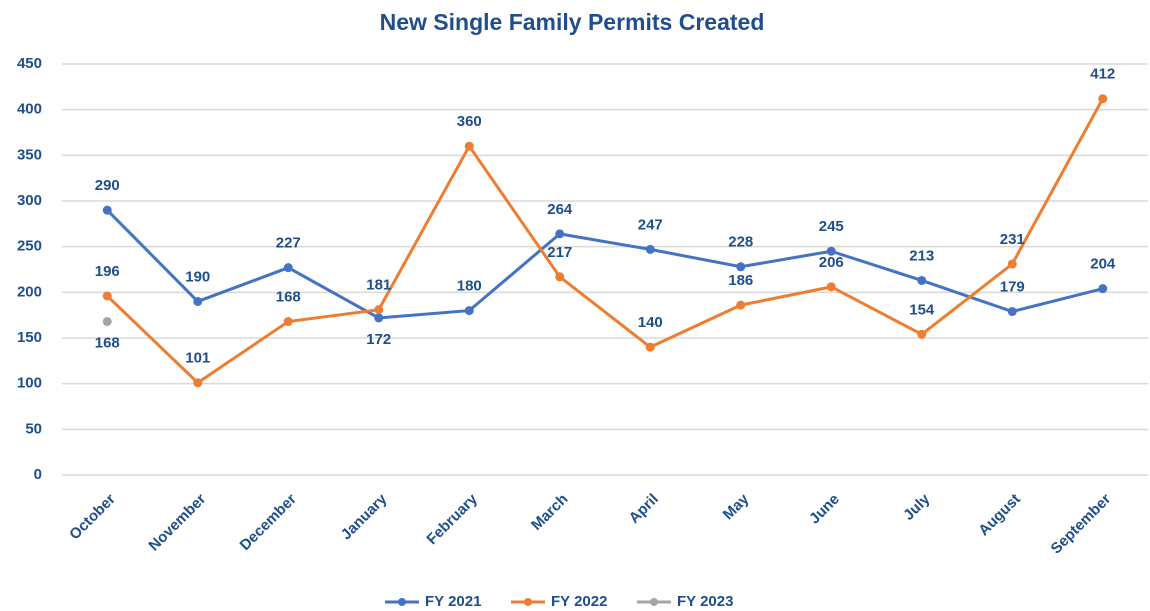 The width and height of the screenshot is (1150, 611). I want to click on data-label: 360, so click(469, 121).